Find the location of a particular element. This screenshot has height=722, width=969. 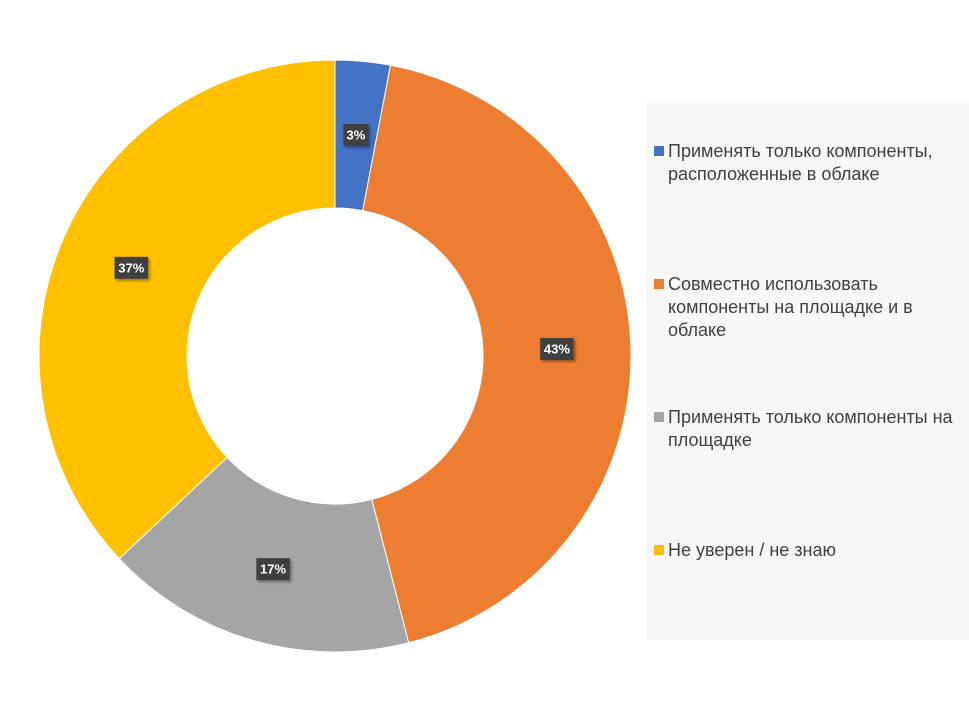

legend-item-onsite-only: Применять только компоненты на площадке is located at coordinates (809, 429).